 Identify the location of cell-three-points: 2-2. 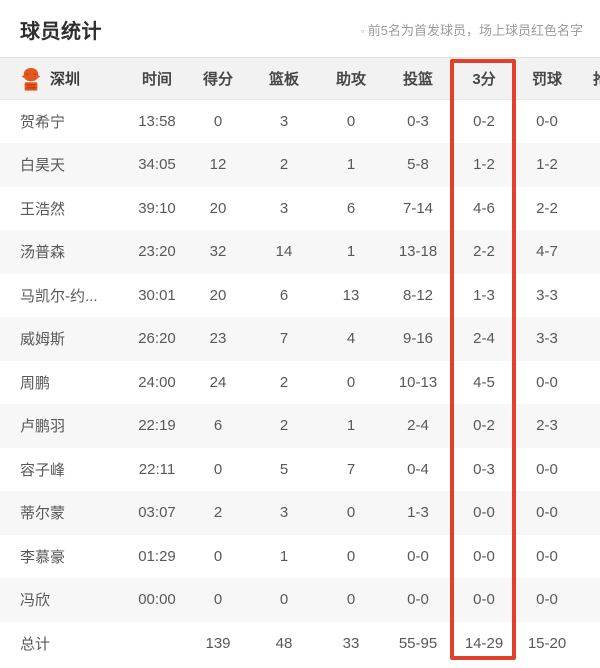
(484, 252).